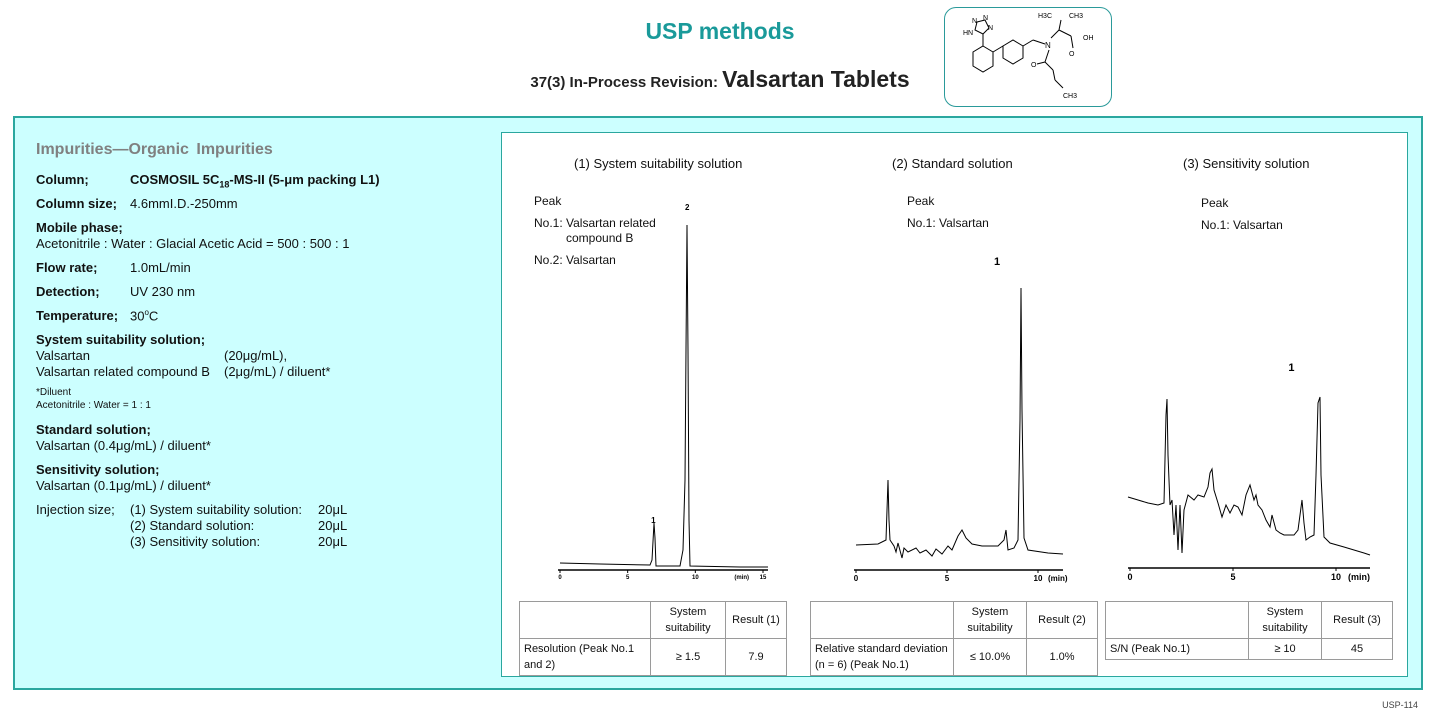  I want to click on structure-label-n2: N, so click(985, 18).